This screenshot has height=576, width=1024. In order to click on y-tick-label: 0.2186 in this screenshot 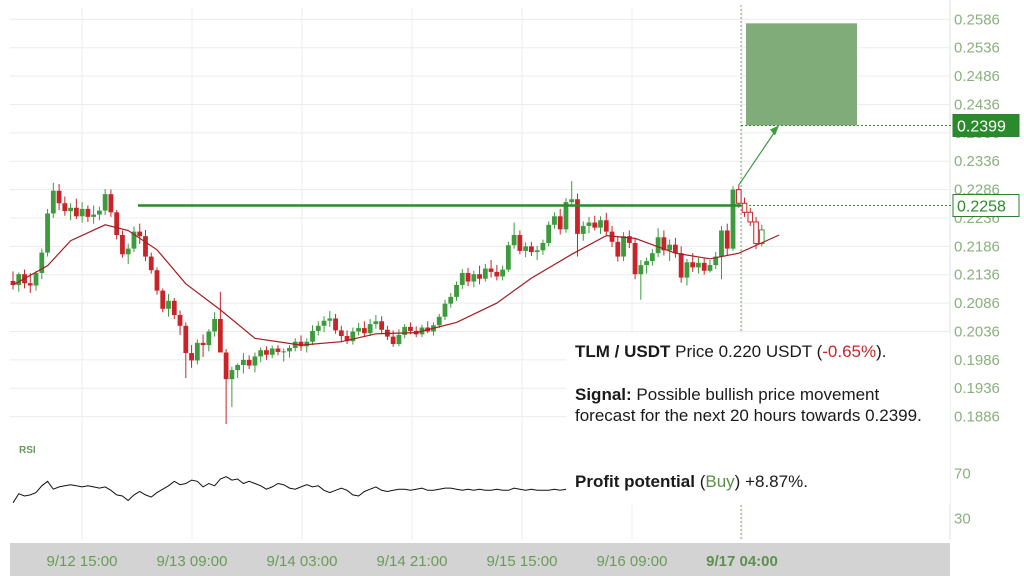, I will do `click(977, 246)`.